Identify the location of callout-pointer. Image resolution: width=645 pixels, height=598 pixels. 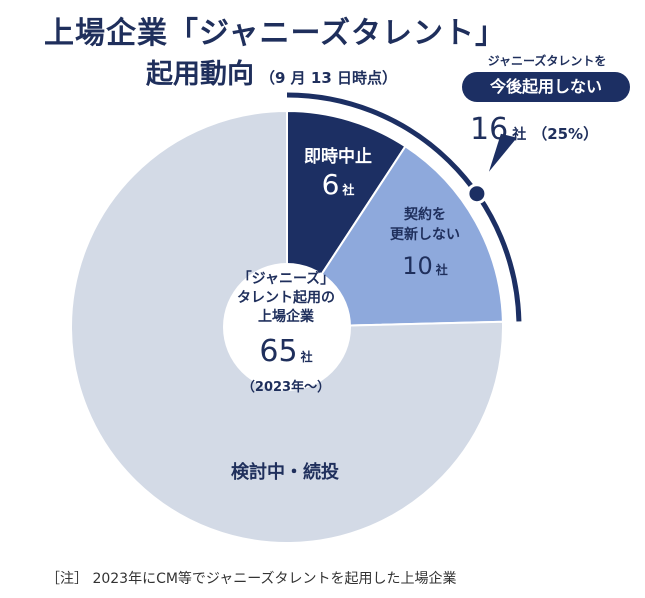
(502, 152).